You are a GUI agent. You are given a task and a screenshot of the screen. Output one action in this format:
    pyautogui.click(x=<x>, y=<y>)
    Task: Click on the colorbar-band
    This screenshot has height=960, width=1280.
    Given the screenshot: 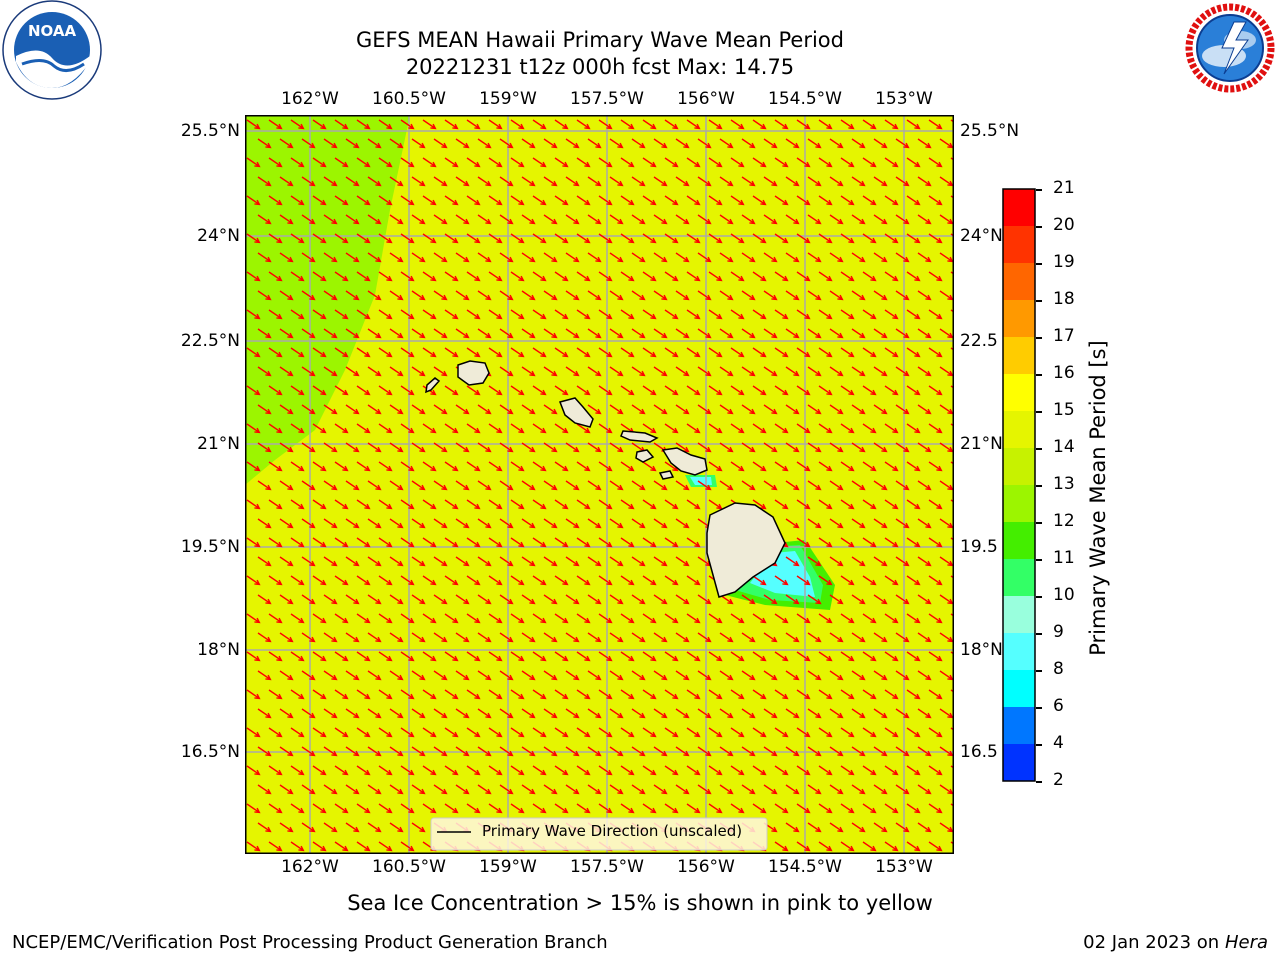 What is the action you would take?
    pyautogui.click(x=1019, y=356)
    